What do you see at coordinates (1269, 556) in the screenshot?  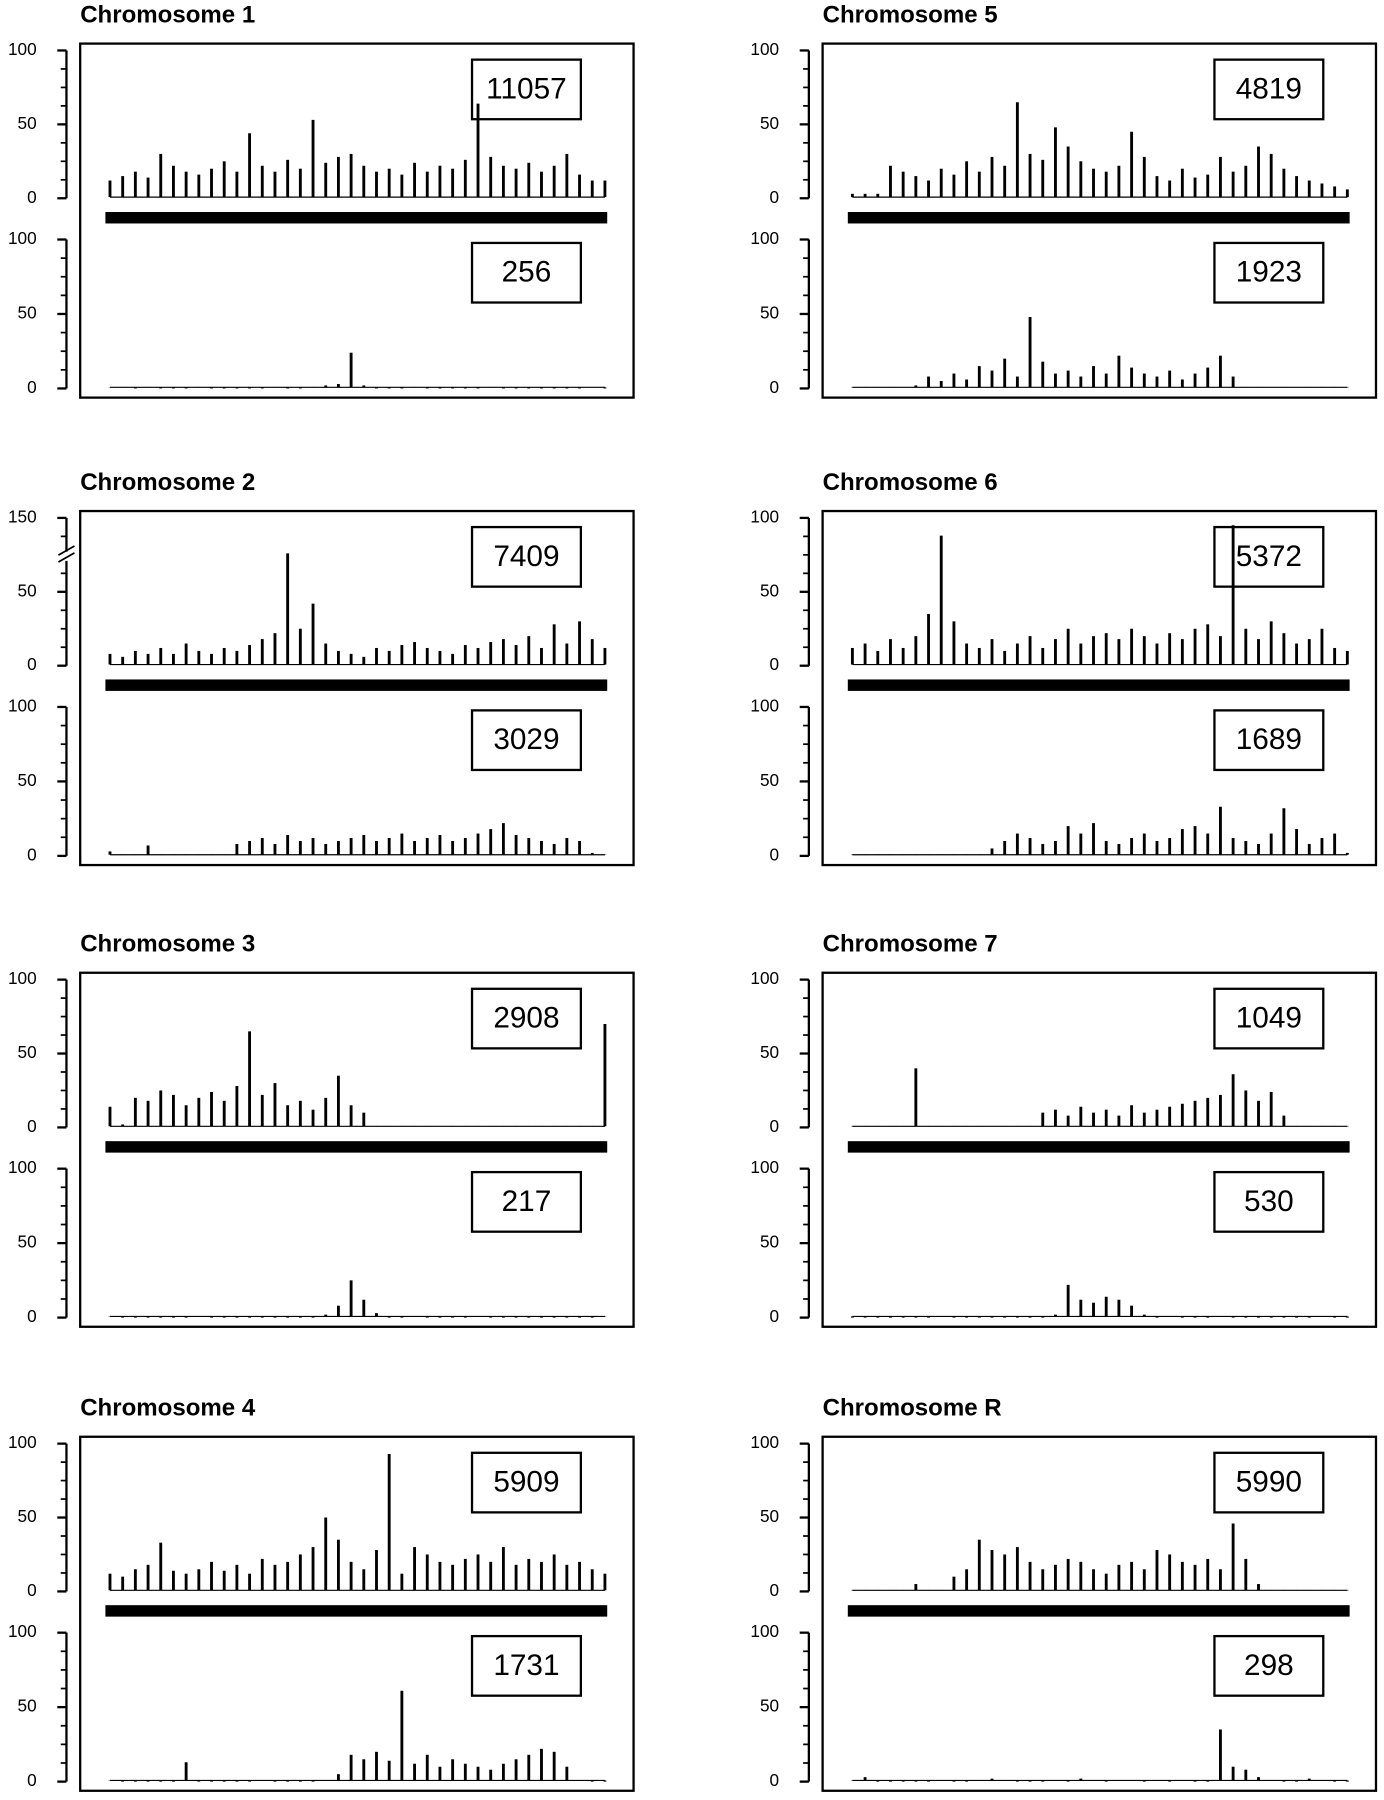 I see `count-label: 5372` at bounding box center [1269, 556].